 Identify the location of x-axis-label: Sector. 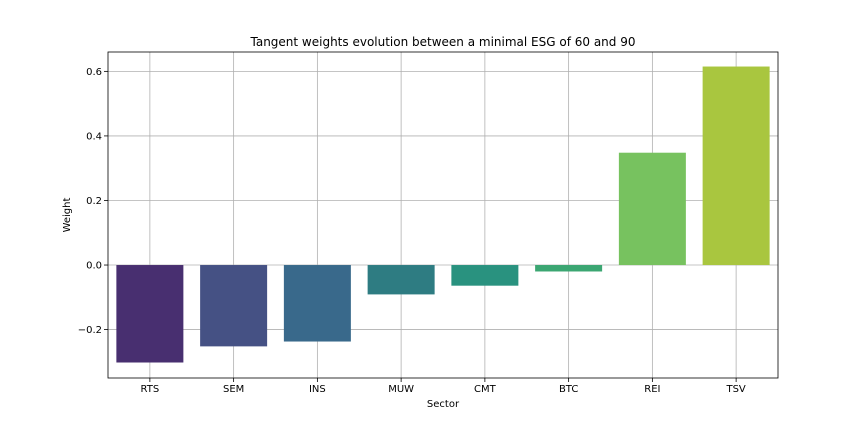
(443, 404).